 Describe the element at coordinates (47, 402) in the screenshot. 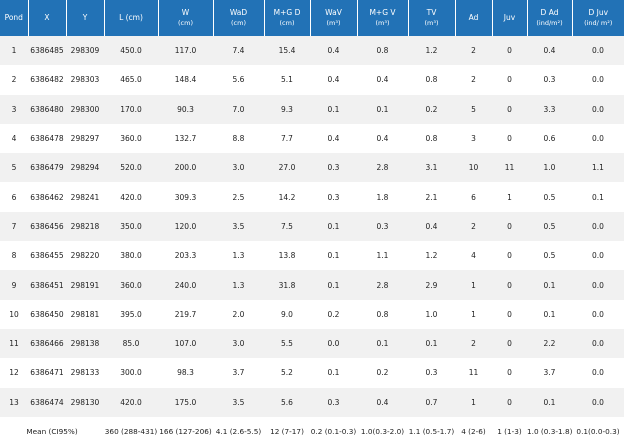

I see `cell: 6386474` at that location.